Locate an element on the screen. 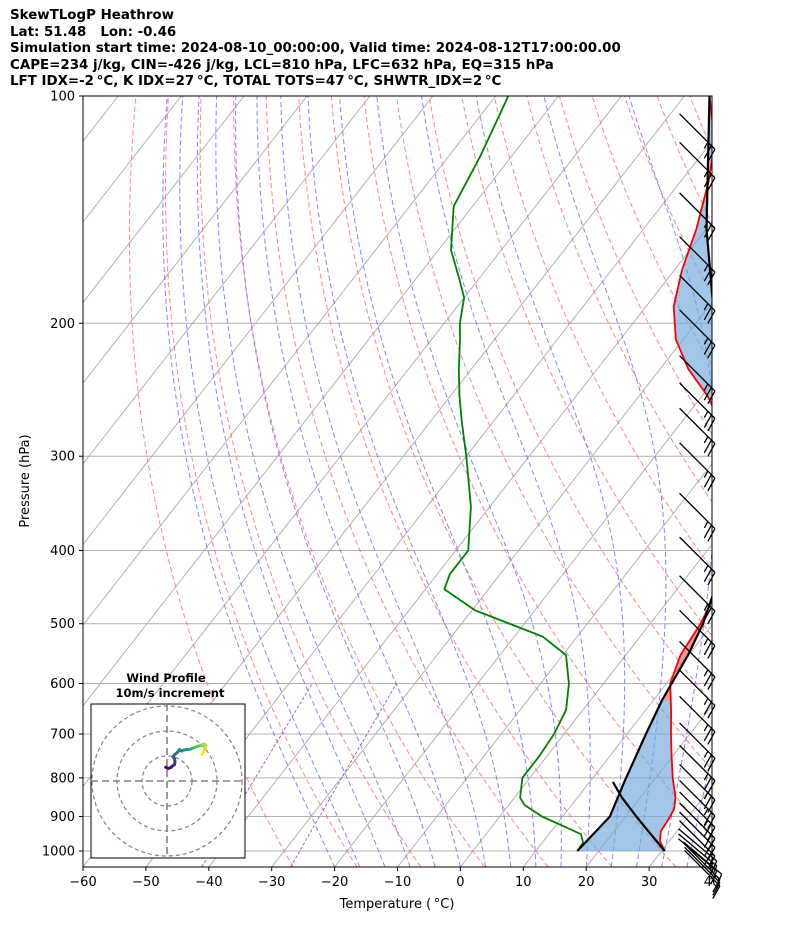 Image resolution: width=794 pixels, height=937 pixels. x-tick-label: 40 is located at coordinates (712, 882).